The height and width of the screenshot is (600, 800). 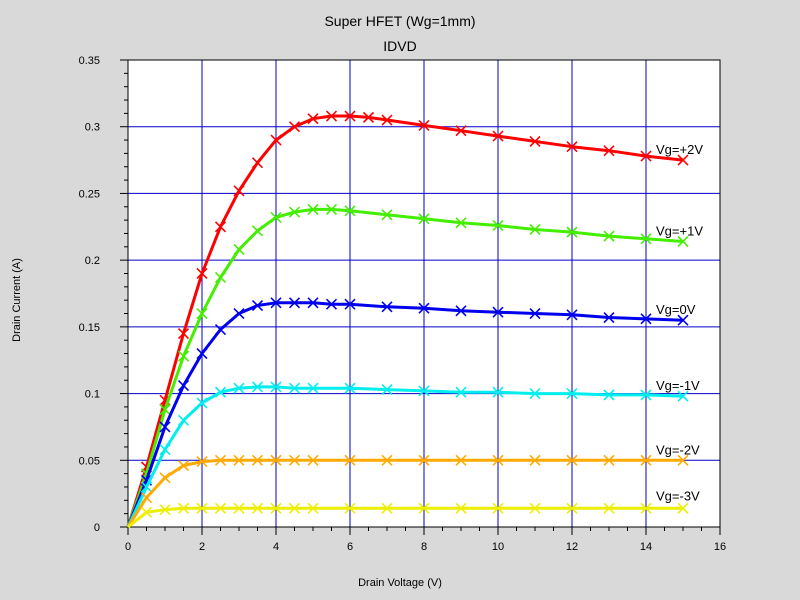 What do you see at coordinates (679, 230) in the screenshot?
I see `series-label: Vg=+1V` at bounding box center [679, 230].